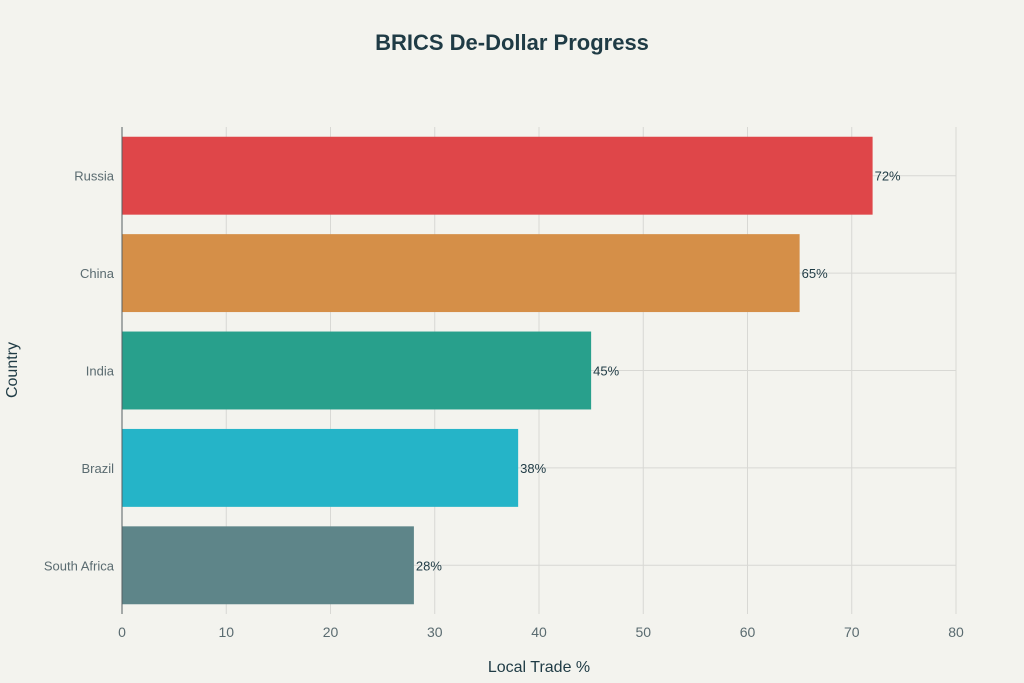 The image size is (1024, 683). Describe the element at coordinates (852, 632) in the screenshot. I see `x-tick-label: 70` at that location.